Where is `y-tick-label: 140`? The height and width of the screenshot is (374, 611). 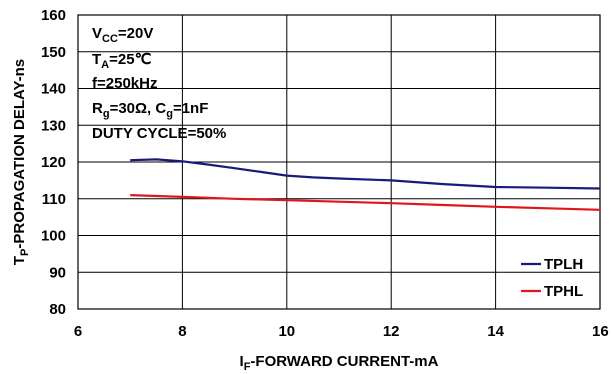
y-tick-label: 140 is located at coordinates (53, 89).